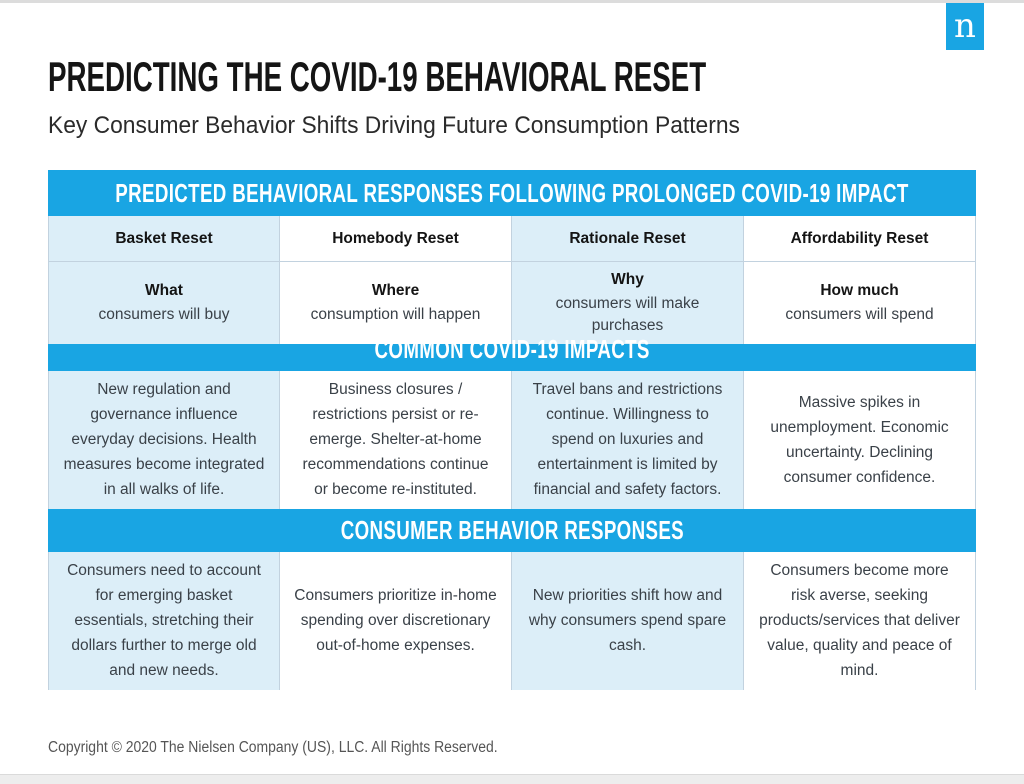 The height and width of the screenshot is (784, 1024). I want to click on page-title: PREDICTING THE COVID-19 BEHAVIORAL RESET, so click(512, 49).